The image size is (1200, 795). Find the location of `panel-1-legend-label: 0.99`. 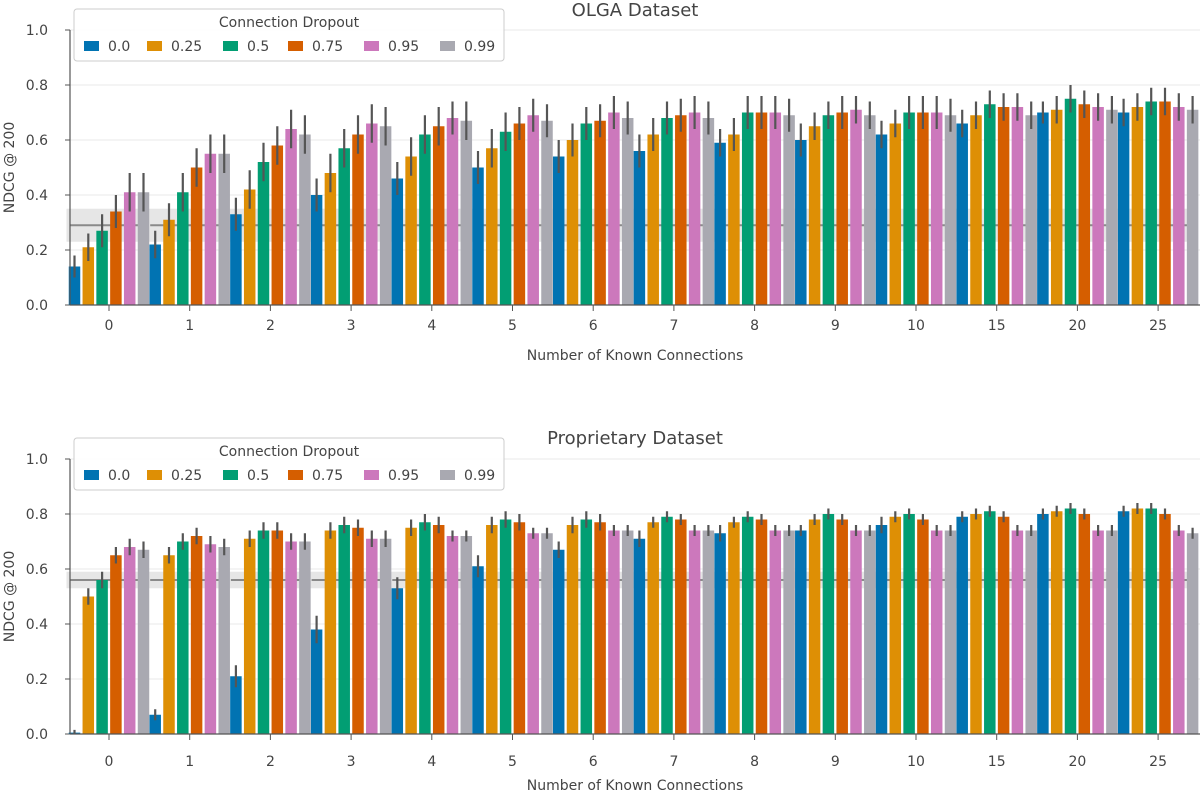

panel-1-legend-label: 0.99 is located at coordinates (479, 47).